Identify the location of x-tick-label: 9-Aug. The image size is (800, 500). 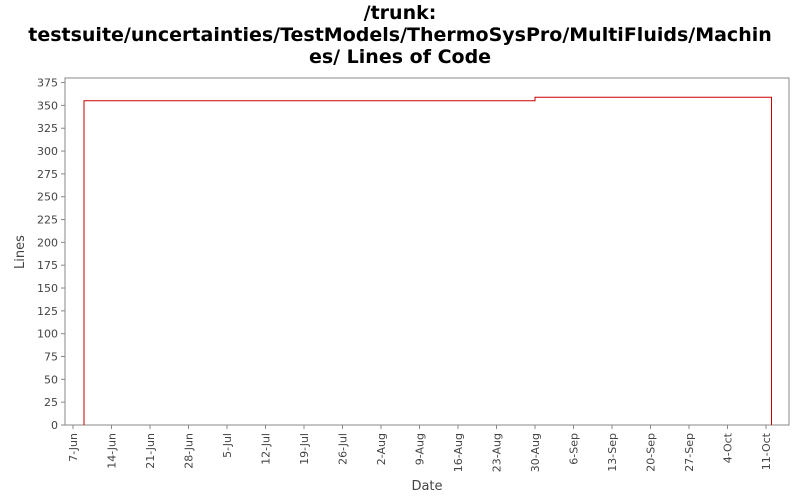
(420, 449).